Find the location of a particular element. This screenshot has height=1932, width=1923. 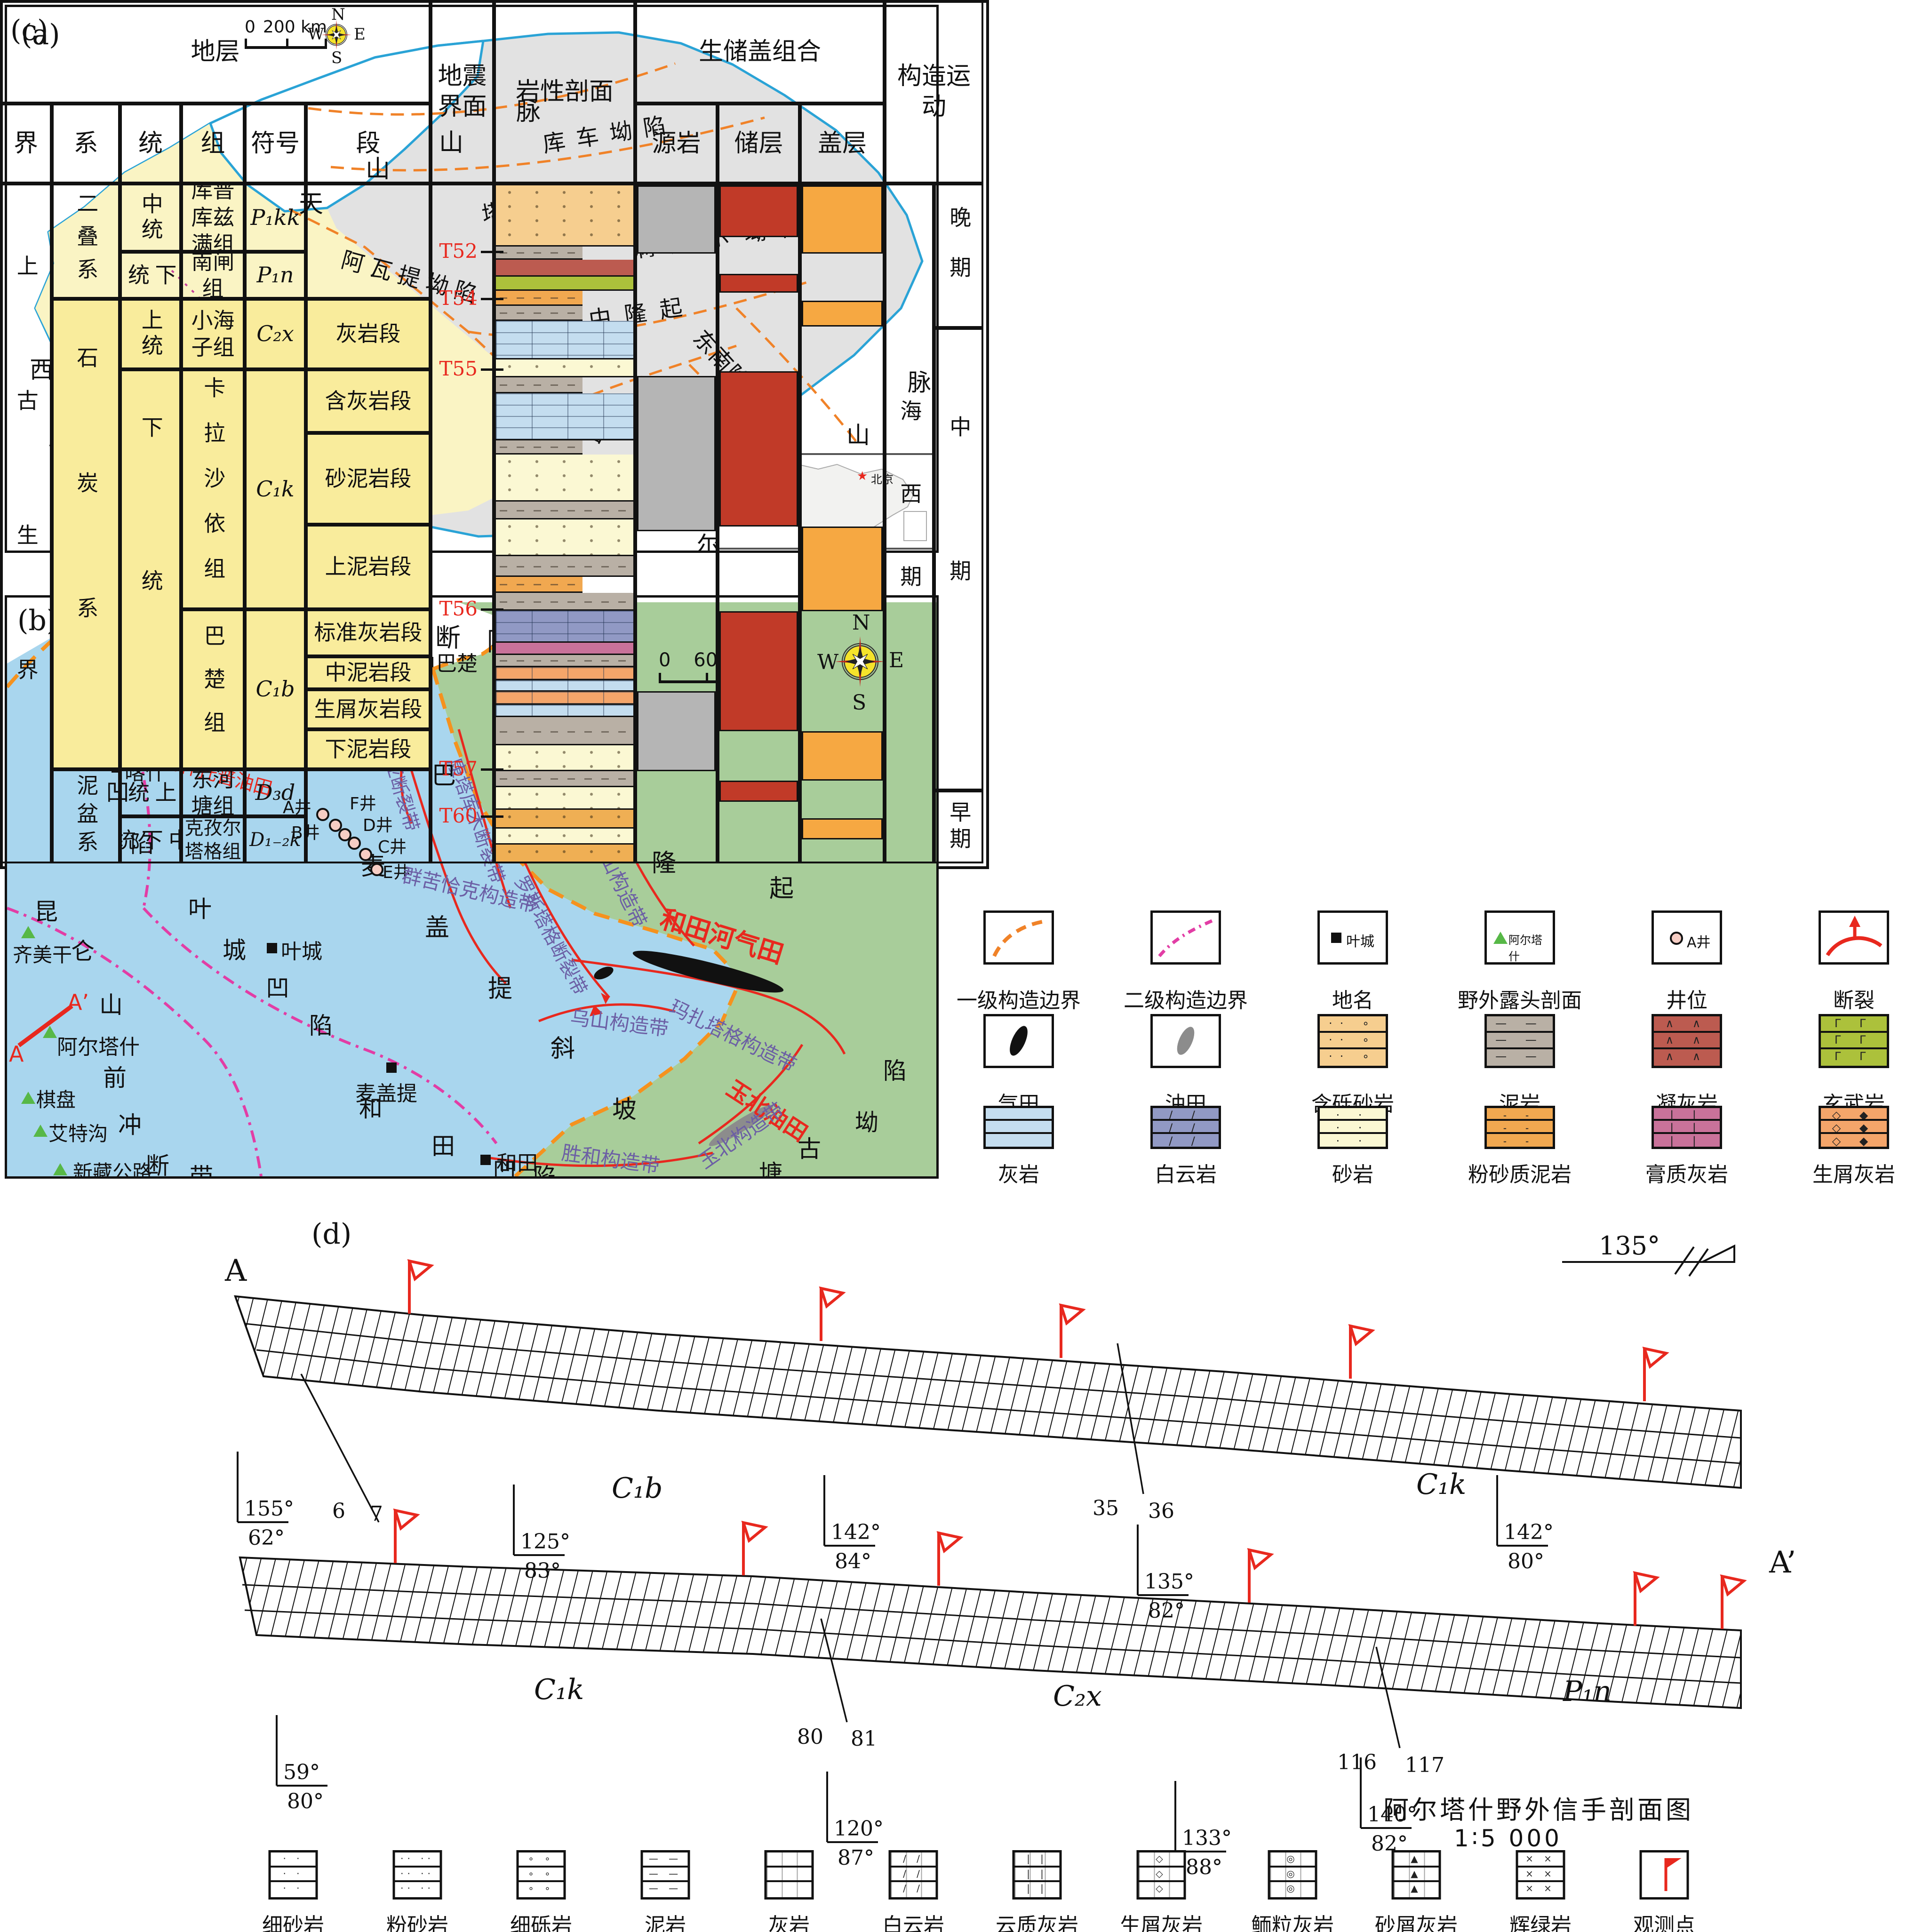

strata-cell-text: 石炭系 is located at coordinates (86, 534).